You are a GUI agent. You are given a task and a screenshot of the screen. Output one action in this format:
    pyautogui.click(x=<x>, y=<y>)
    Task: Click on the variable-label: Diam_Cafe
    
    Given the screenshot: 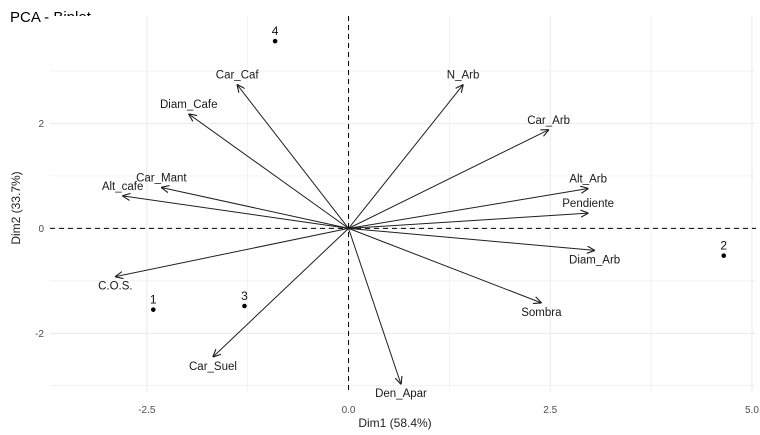 What is the action you would take?
    pyautogui.click(x=189, y=105)
    